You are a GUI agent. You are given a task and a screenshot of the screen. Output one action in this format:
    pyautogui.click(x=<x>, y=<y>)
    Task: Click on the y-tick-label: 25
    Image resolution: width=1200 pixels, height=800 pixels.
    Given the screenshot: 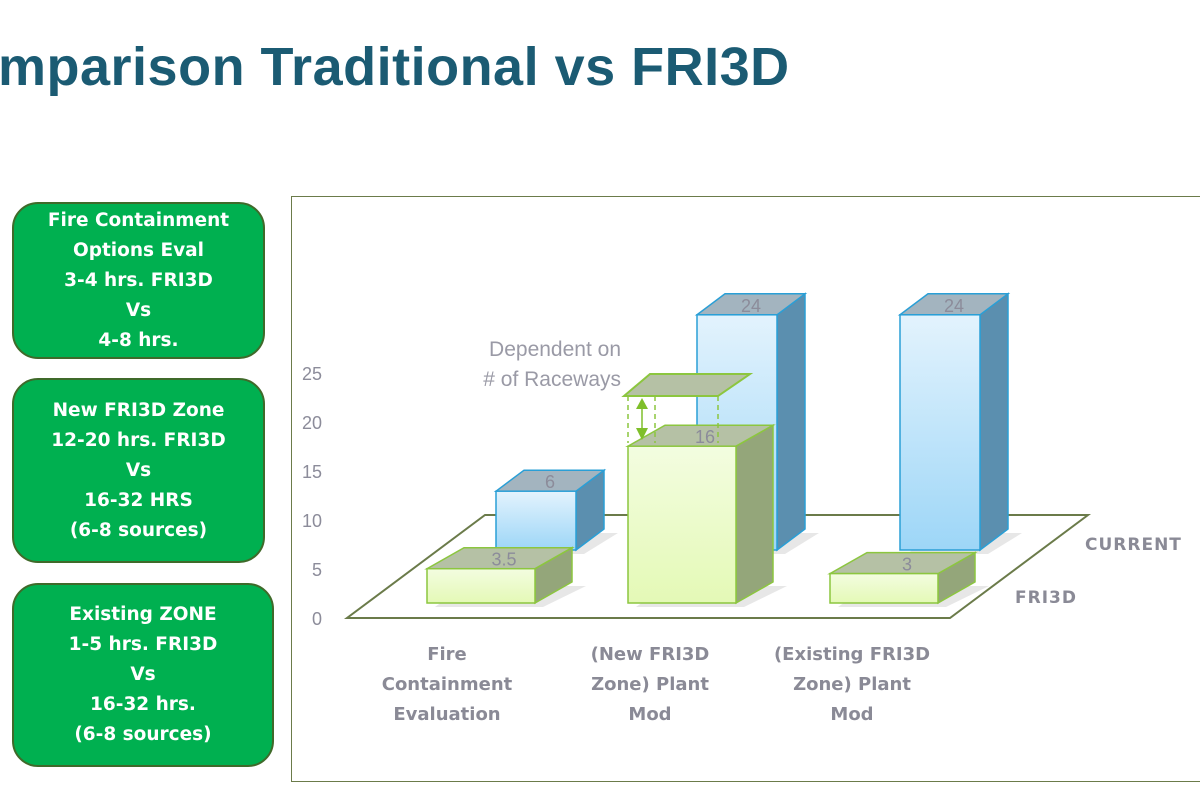 What is the action you would take?
    pyautogui.click(x=312, y=374)
    